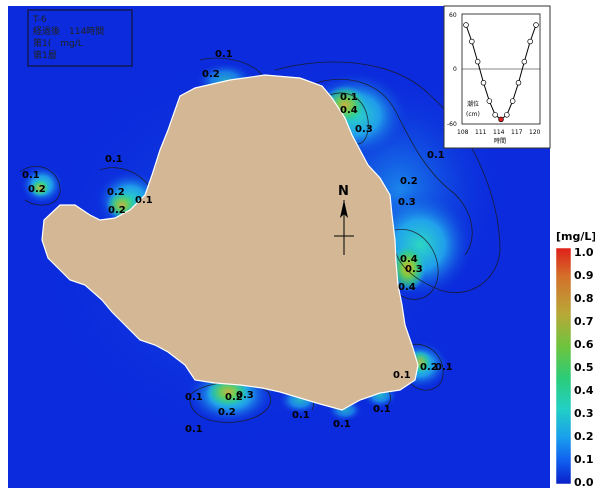 The image size is (595, 499). I want to click on inset-ylabel-unit: (cm), so click(473, 114).